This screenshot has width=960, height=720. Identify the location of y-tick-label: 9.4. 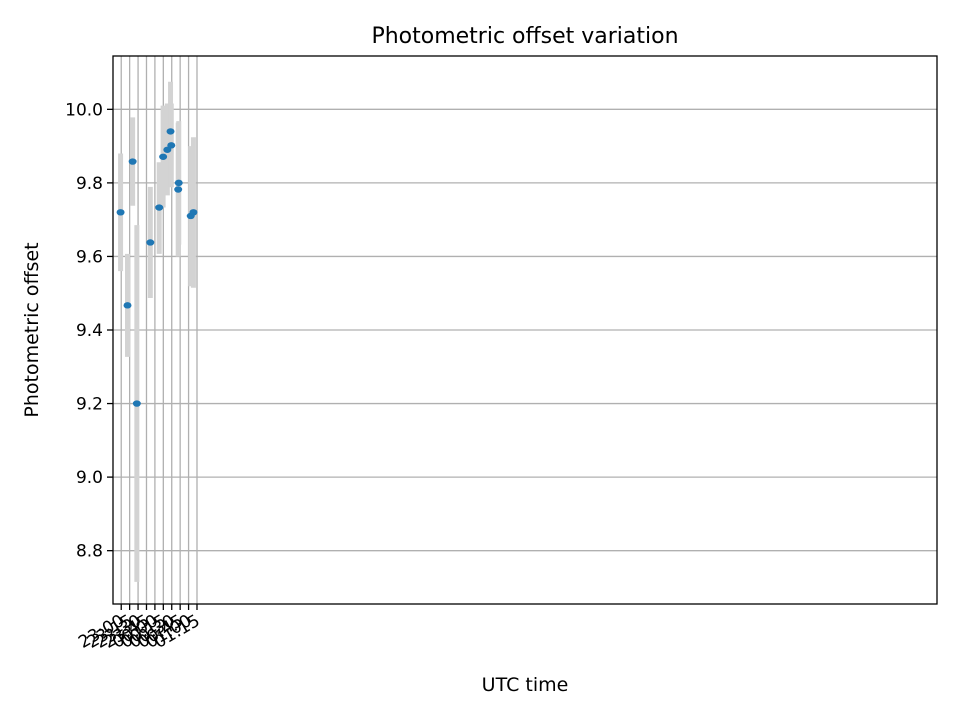
(89, 331).